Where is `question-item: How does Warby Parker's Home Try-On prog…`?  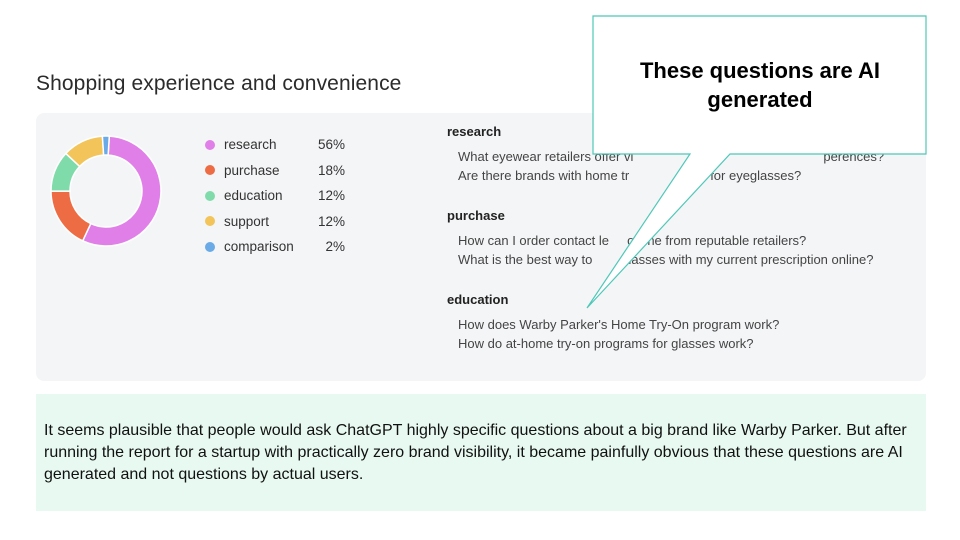
question-item: How does Warby Parker's Home Try-On prog… is located at coordinates (619, 324).